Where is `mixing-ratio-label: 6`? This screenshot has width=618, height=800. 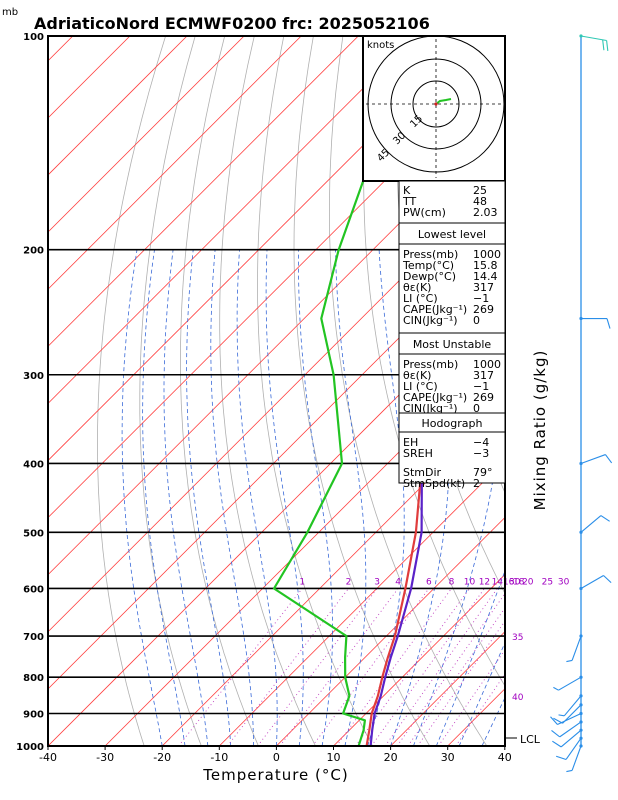 mixing-ratio-label: 6 is located at coordinates (429, 582).